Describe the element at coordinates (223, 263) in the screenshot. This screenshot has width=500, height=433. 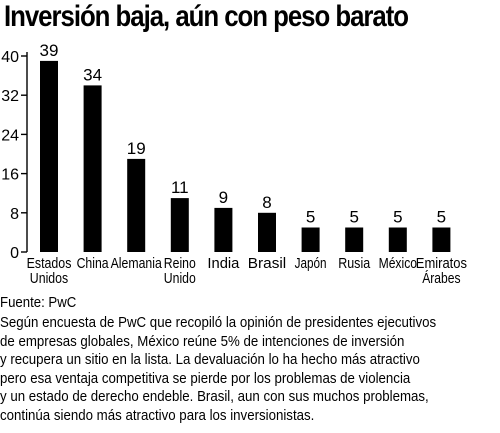
I see `category-label: India` at that location.